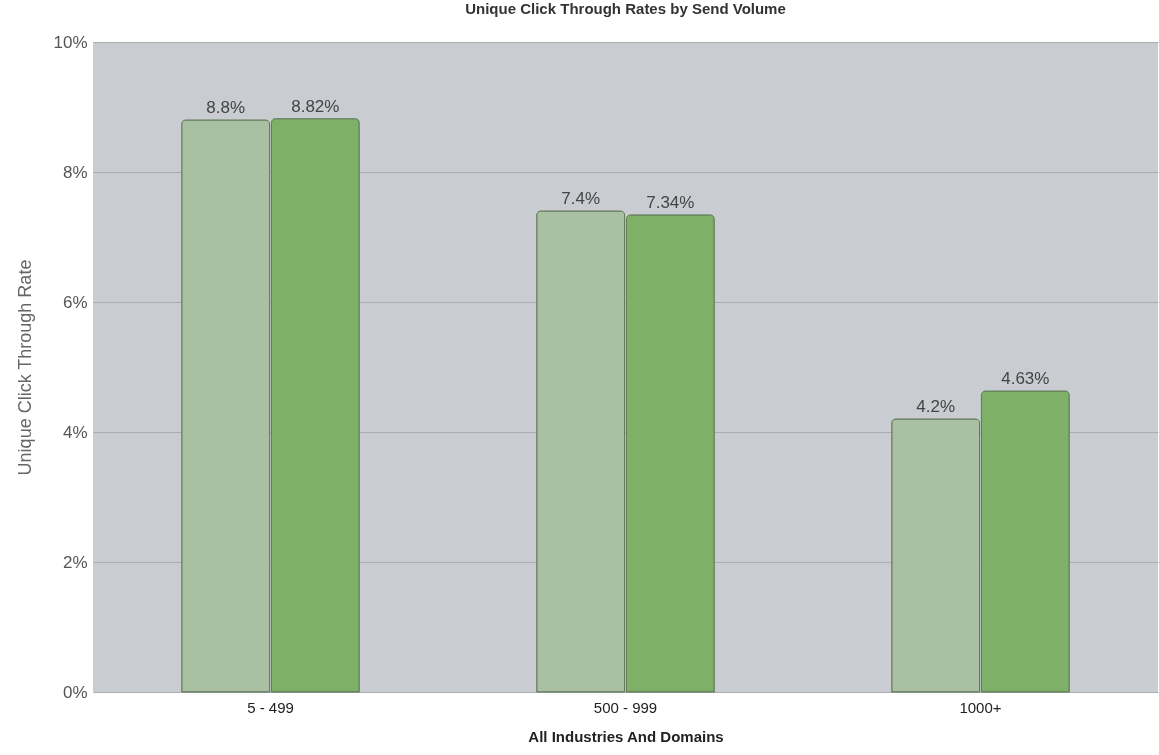 This screenshot has width=1159, height=755. I want to click on y-axis-title: Unique Click Through Rate, so click(25, 367).